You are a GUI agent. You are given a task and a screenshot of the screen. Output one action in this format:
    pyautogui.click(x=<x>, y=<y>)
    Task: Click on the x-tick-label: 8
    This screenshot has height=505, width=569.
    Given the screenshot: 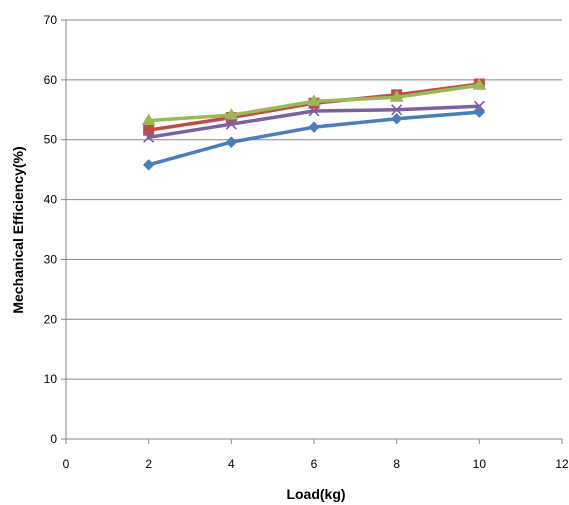 What is the action you would take?
    pyautogui.click(x=396, y=464)
    